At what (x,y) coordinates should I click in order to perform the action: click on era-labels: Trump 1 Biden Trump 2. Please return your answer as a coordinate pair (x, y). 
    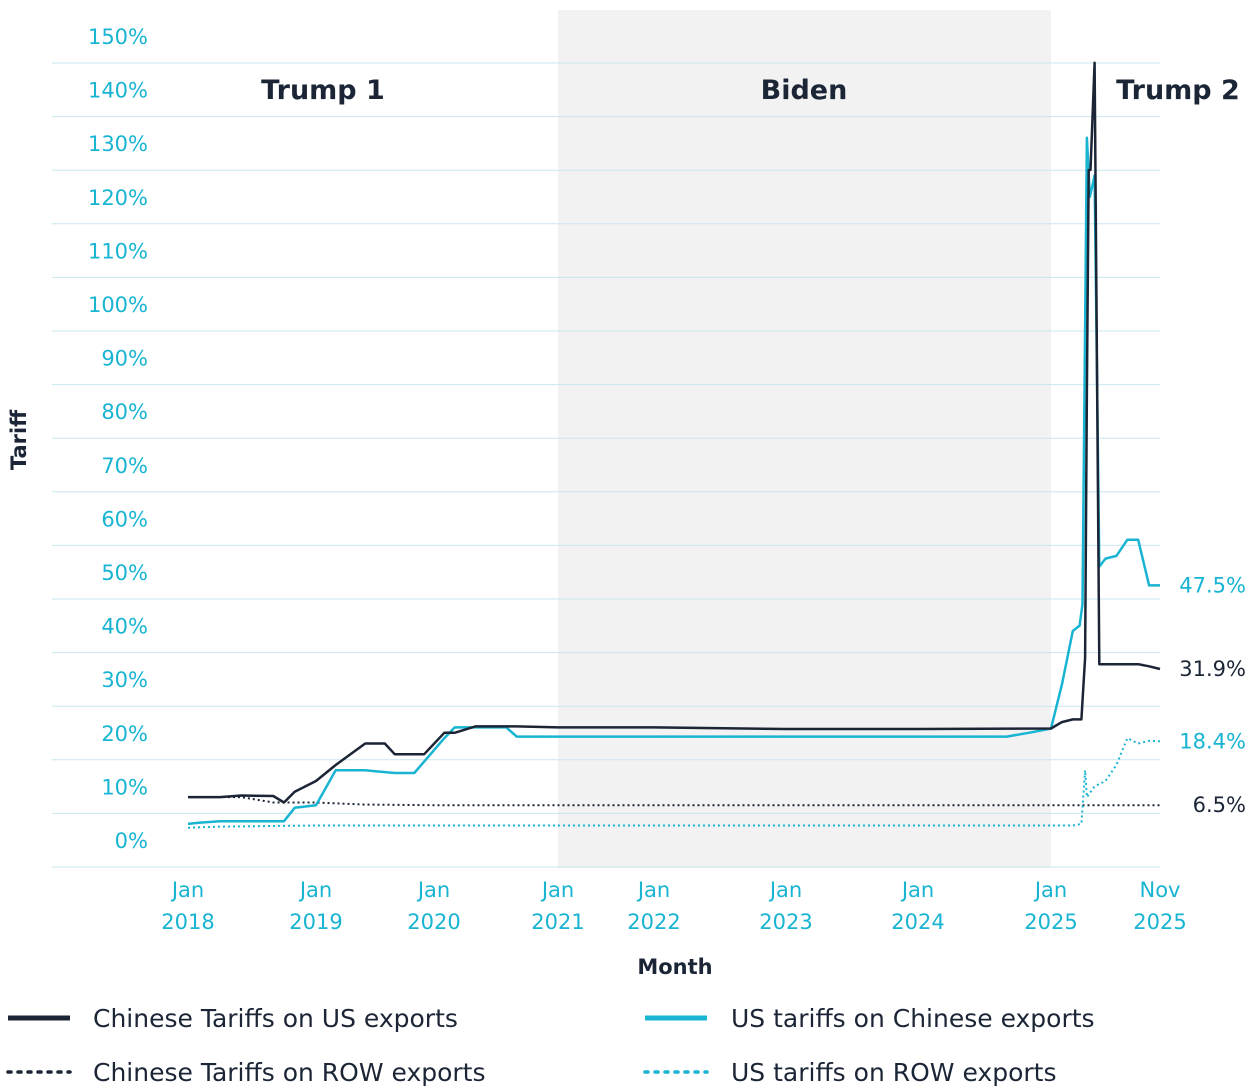
    Looking at the image, I should click on (750, 90).